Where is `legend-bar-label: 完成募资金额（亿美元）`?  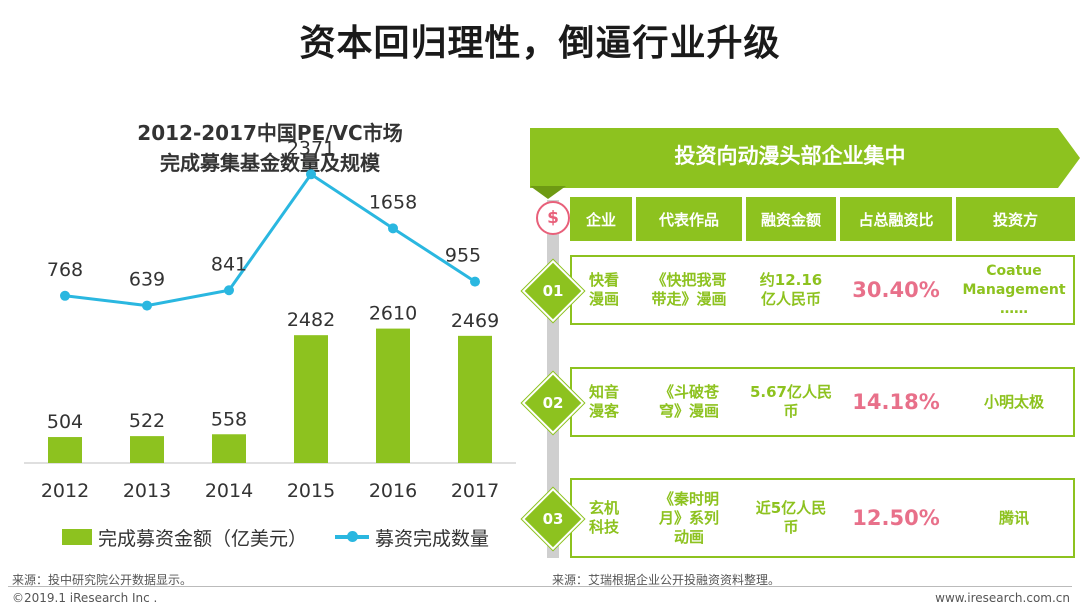 legend-bar-label: 完成募资金额（亿美元） is located at coordinates (203, 538).